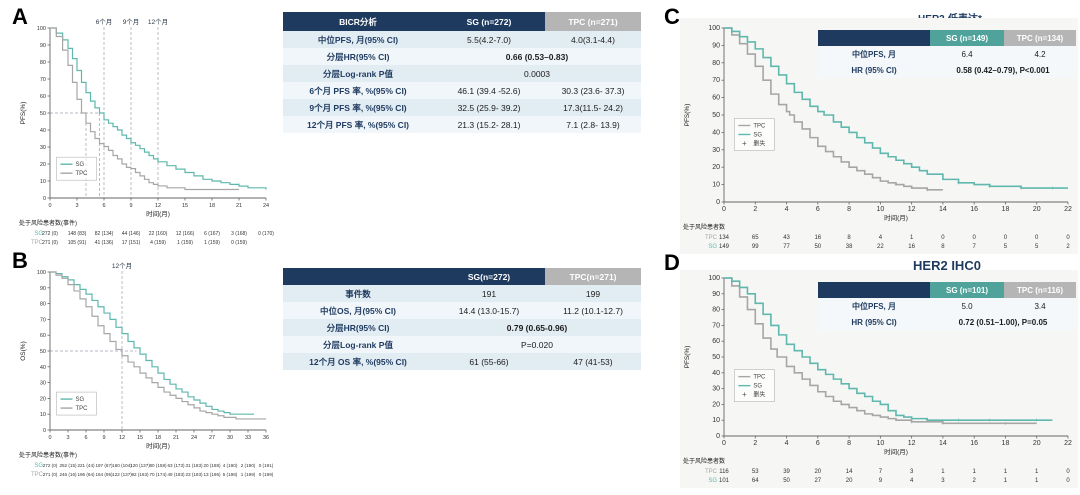  Describe the element at coordinates (849, 209) in the screenshot. I see `svg-text: 8` at that location.